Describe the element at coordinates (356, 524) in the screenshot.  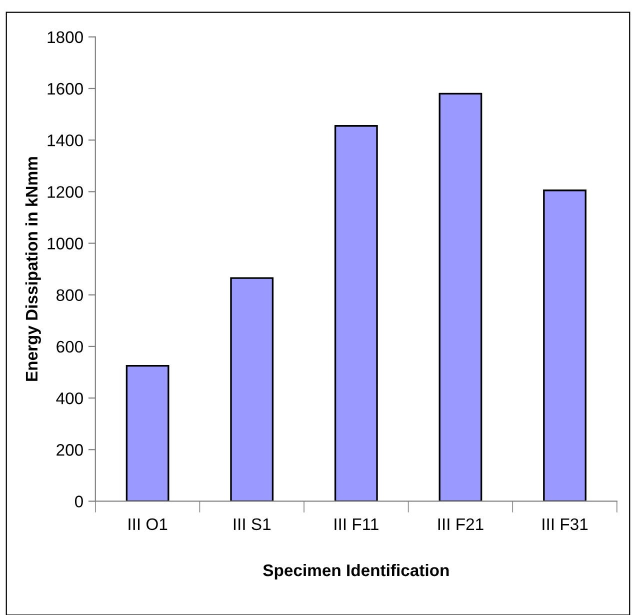
I see `x-tick-label: III F11` at that location.